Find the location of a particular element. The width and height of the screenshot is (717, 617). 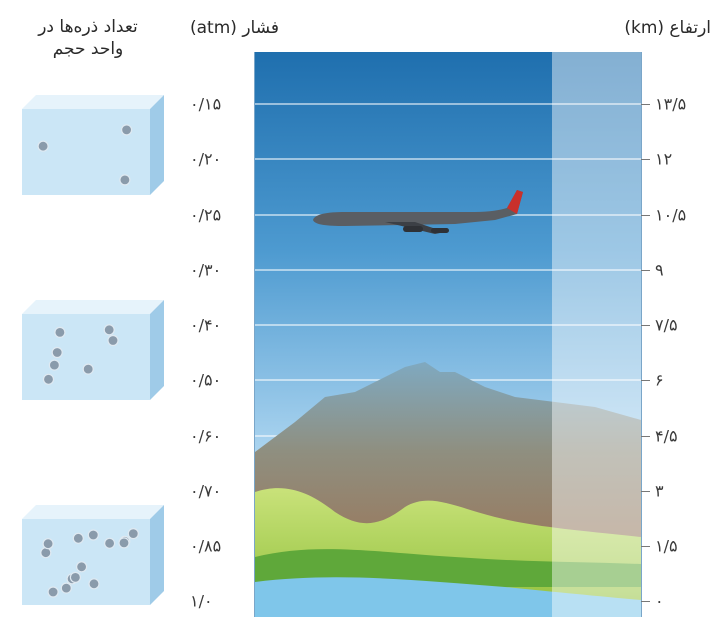

pressure-header: فشار (atm) is located at coordinates (235, 28).